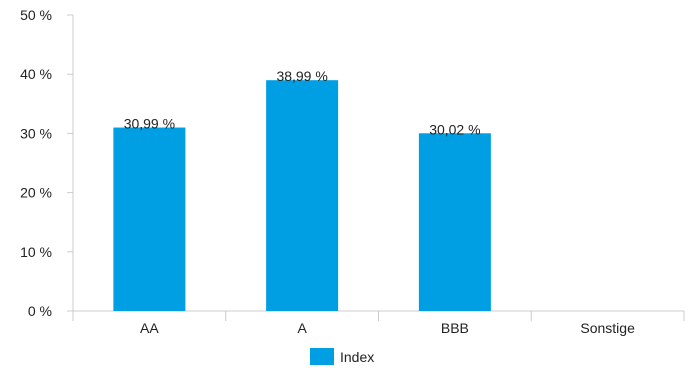 The height and width of the screenshot is (370, 695). I want to click on data-label: 38,99 %, so click(301, 76).